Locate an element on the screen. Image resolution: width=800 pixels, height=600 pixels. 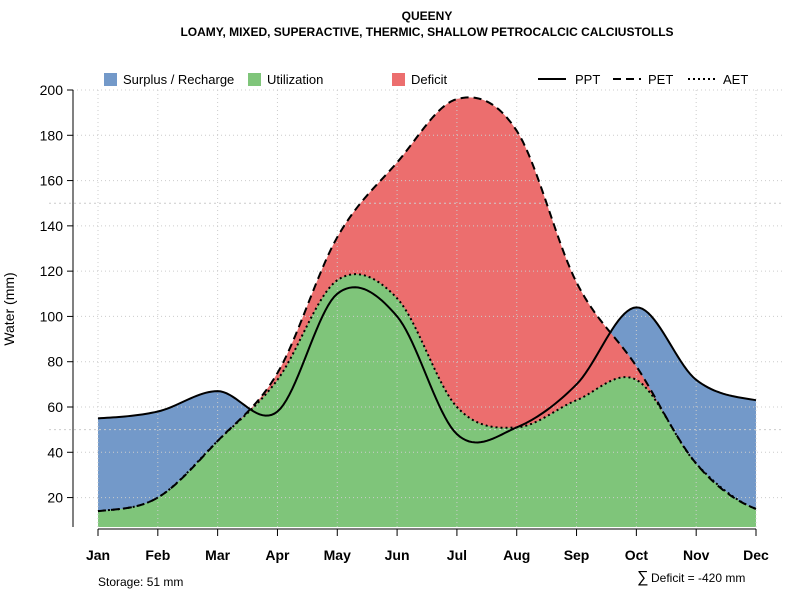
legend-label-aet: AET is located at coordinates (735, 79).